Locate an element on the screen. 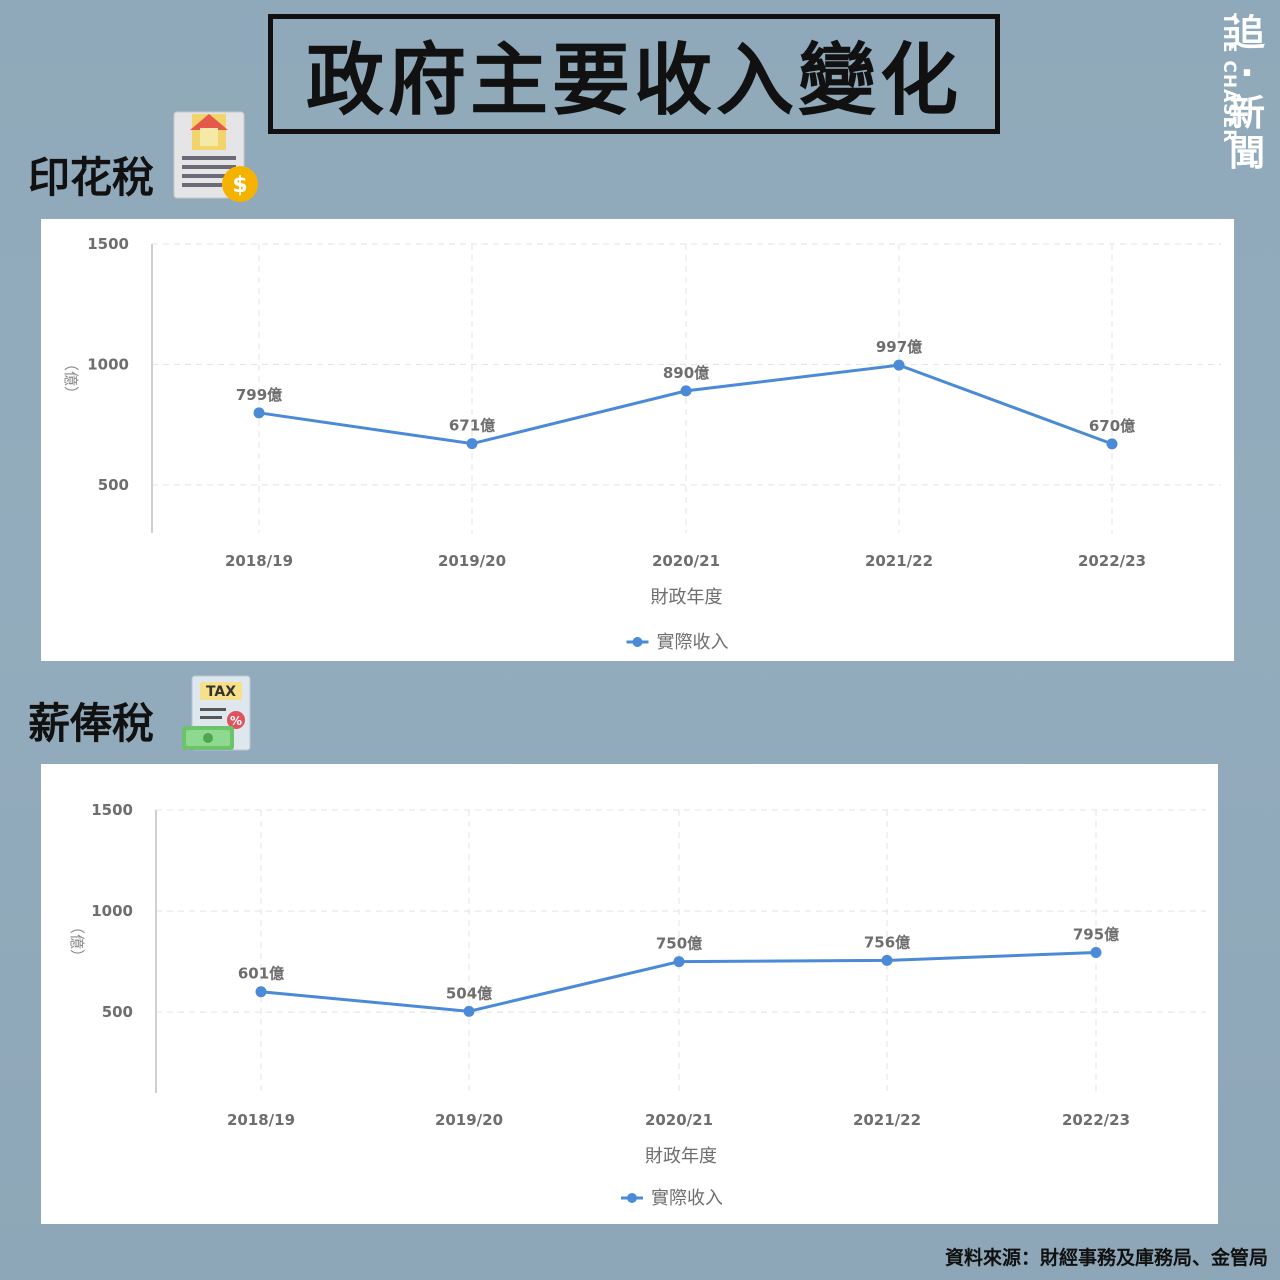 The height and width of the screenshot is (1280, 1280). data-label: 670億 is located at coordinates (1112, 426).